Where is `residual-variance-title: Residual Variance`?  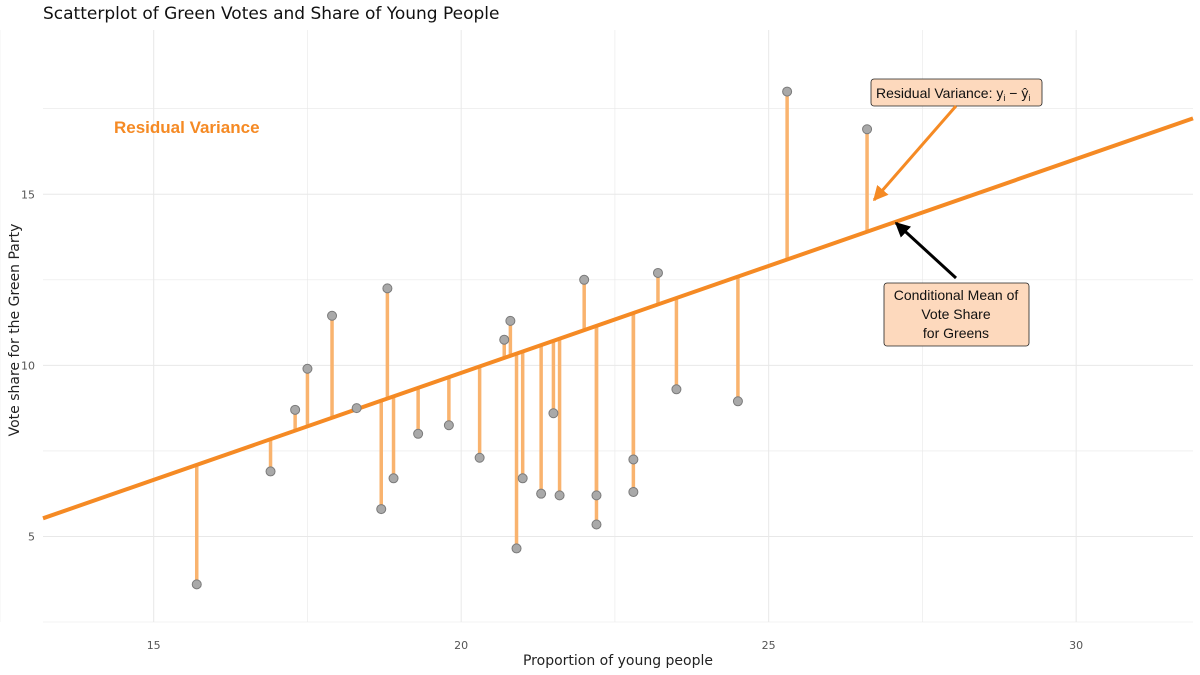 residual-variance-title: Residual Variance is located at coordinates (187, 127).